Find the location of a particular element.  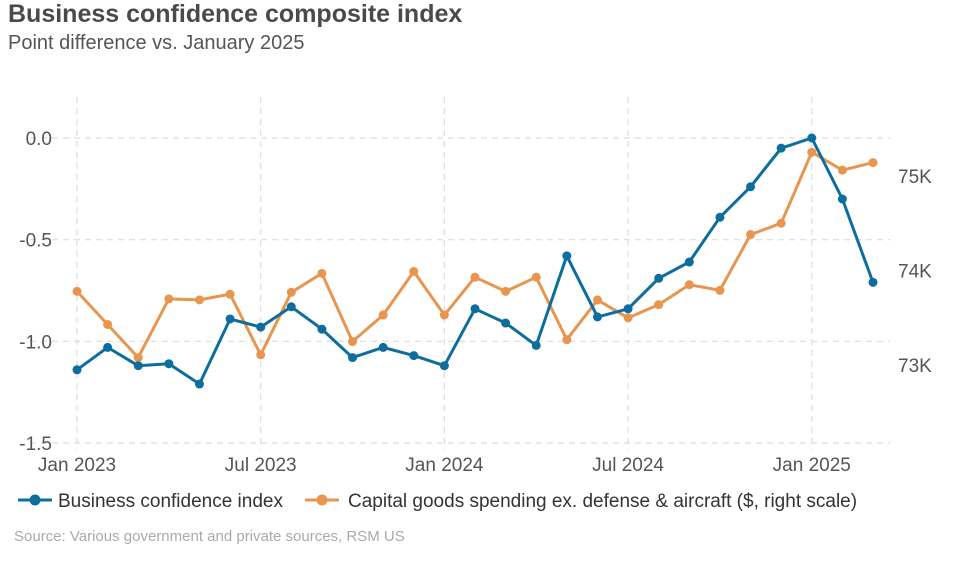

right-tick-label: 73K is located at coordinates (915, 366).